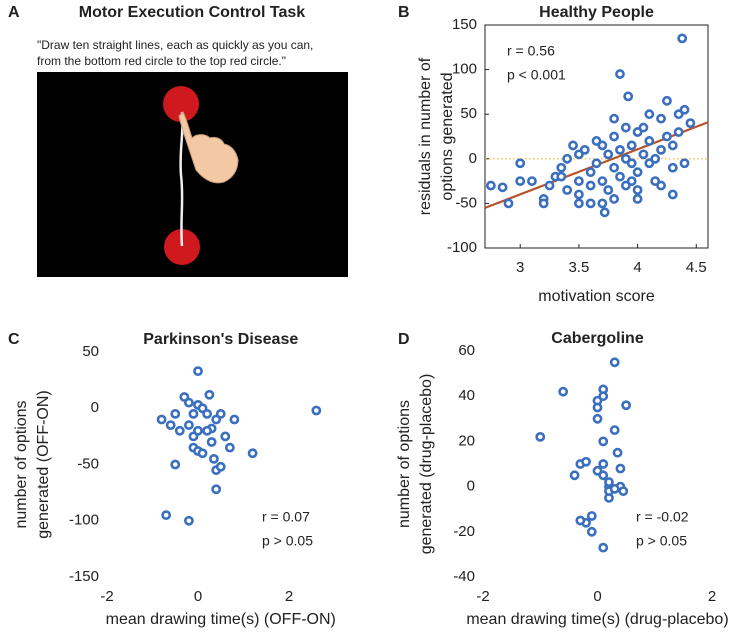  Describe the element at coordinates (221, 619) in the screenshot. I see `x-axis-label: mean drawing time(s) (OFF-ON)` at that location.